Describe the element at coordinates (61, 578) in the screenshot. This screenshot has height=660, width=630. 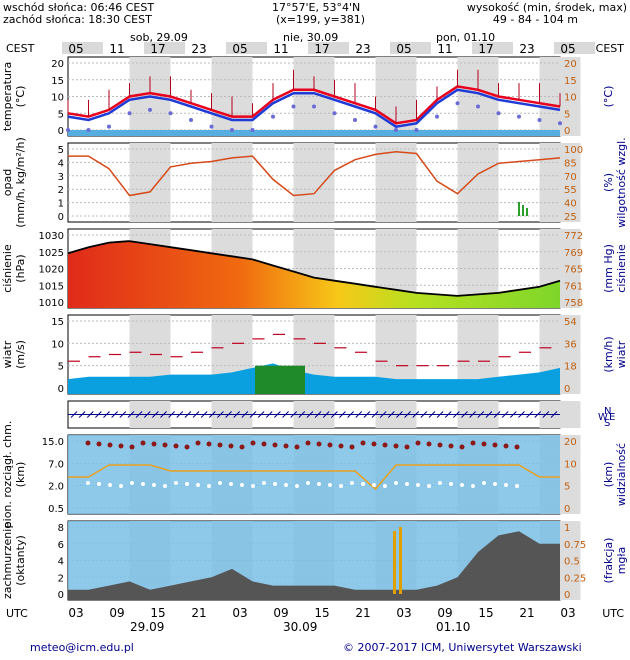
I see `left-tick: 2` at that location.